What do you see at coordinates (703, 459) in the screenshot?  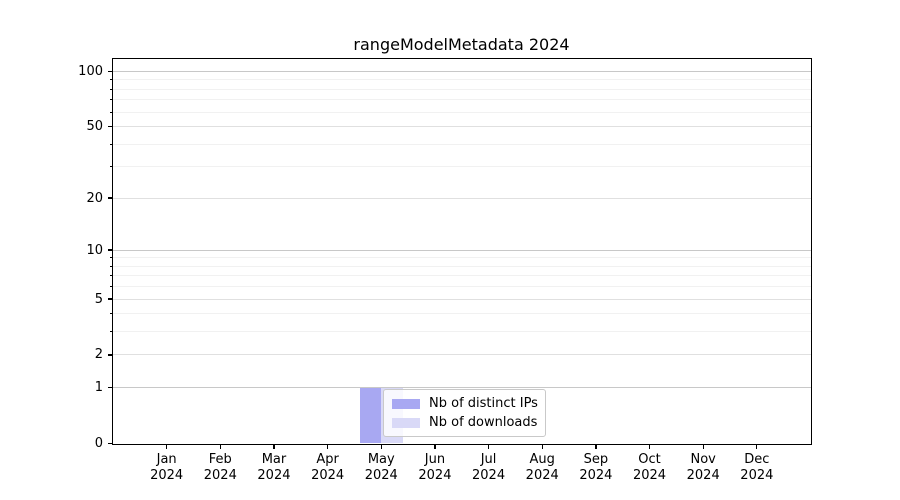 I see `x-tick-label-month: Nov` at bounding box center [703, 459].